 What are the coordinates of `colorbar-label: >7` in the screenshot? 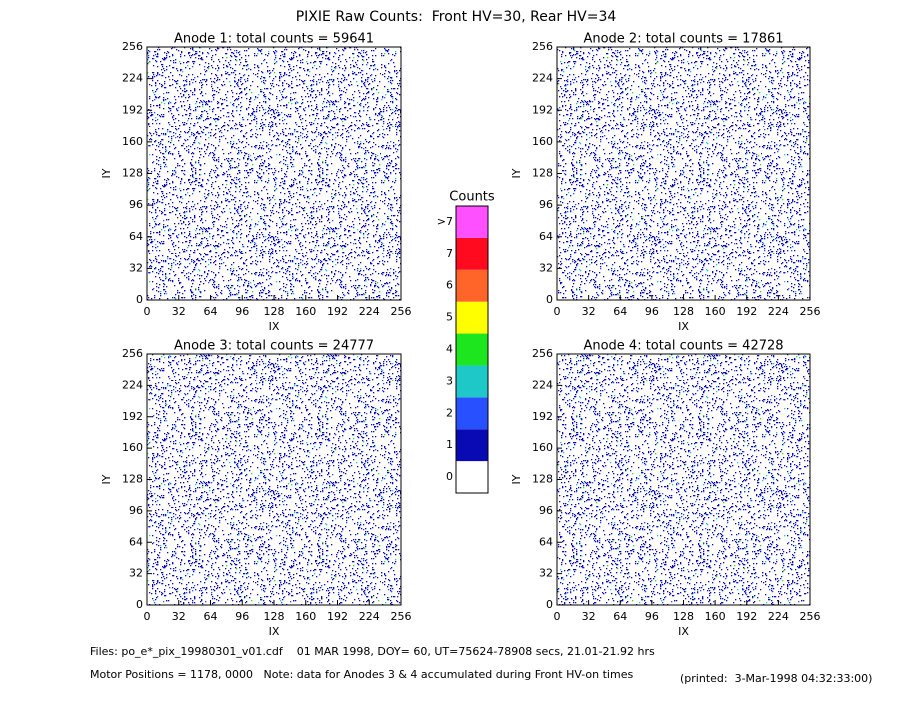 It's located at (445, 221).